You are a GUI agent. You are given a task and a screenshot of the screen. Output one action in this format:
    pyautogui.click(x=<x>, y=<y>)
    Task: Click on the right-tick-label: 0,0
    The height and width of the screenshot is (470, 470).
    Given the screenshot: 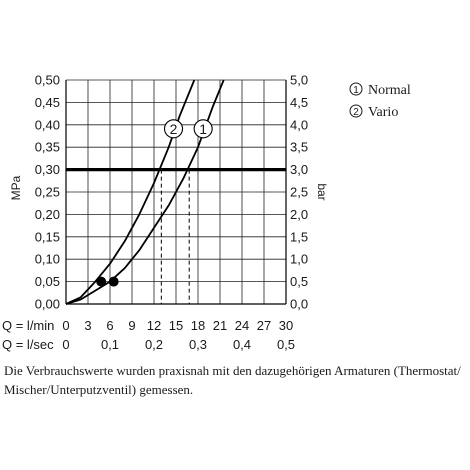 What is the action you would take?
    pyautogui.click(x=299, y=304)
    